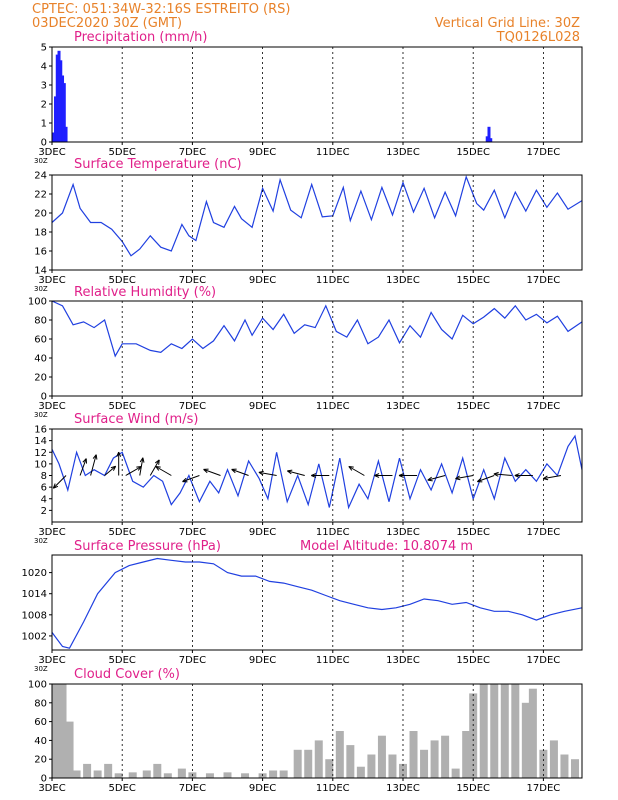 Image resolution: width=618 pixels, height=800 pixels. What do you see at coordinates (40, 233) in the screenshot?
I see `ytick-label: 18` at bounding box center [40, 233].